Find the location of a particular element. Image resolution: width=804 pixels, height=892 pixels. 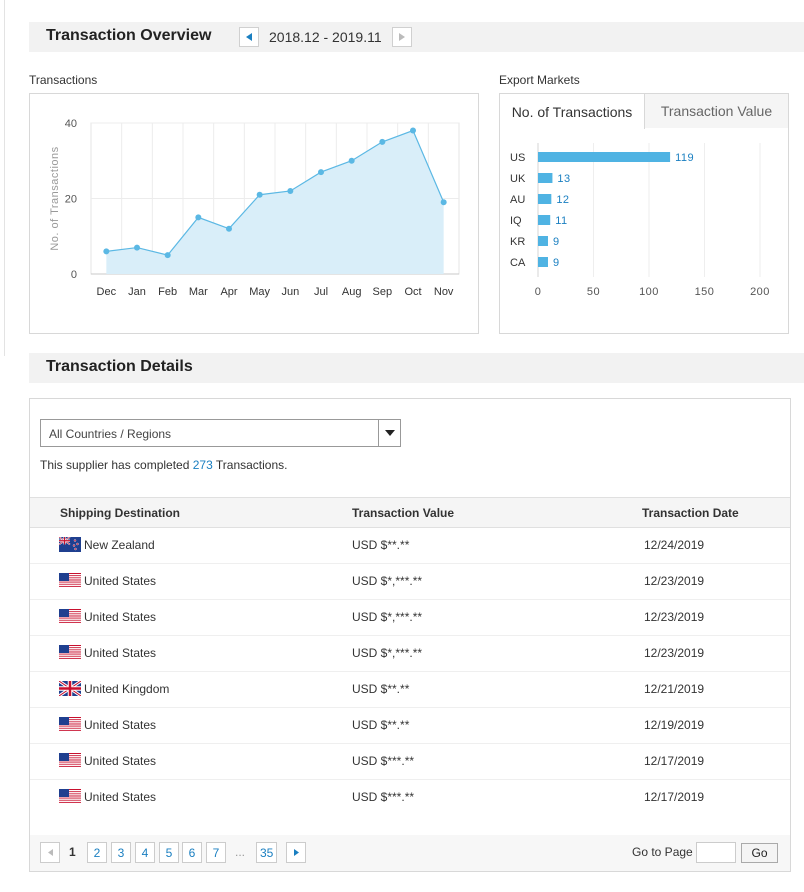

dropdown-button is located at coordinates (389, 433).